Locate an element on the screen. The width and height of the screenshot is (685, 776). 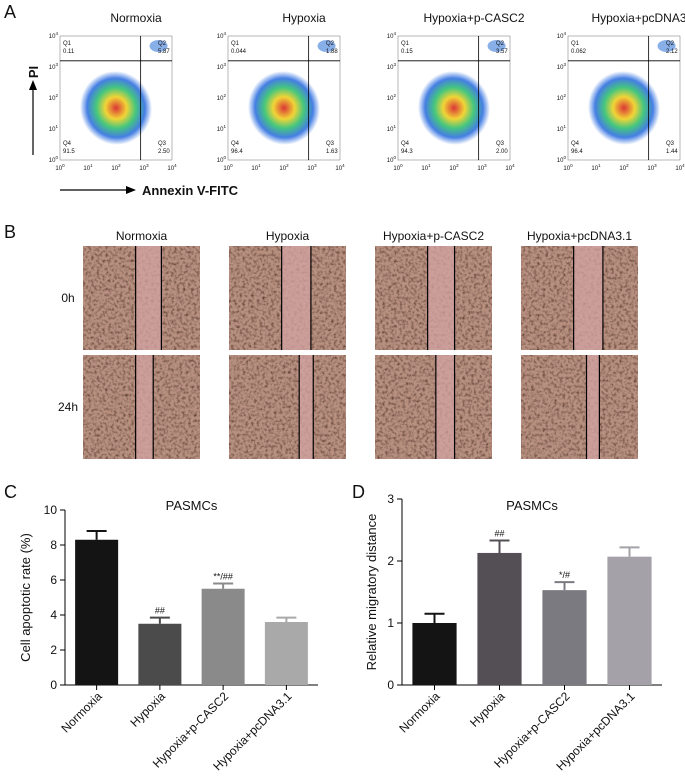
panel-label: D is located at coordinates (358, 492).